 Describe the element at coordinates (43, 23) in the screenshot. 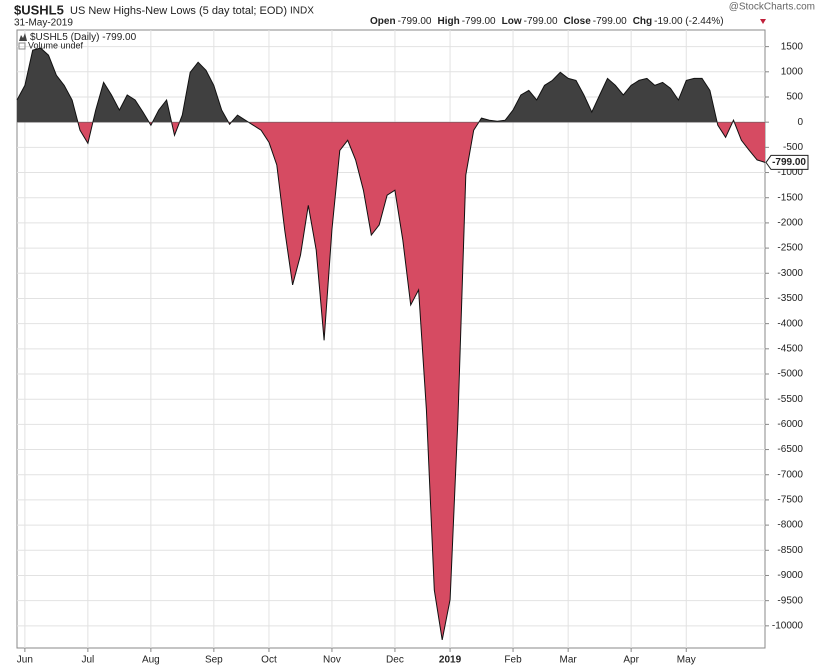

I see `date: 31-May-2019` at that location.